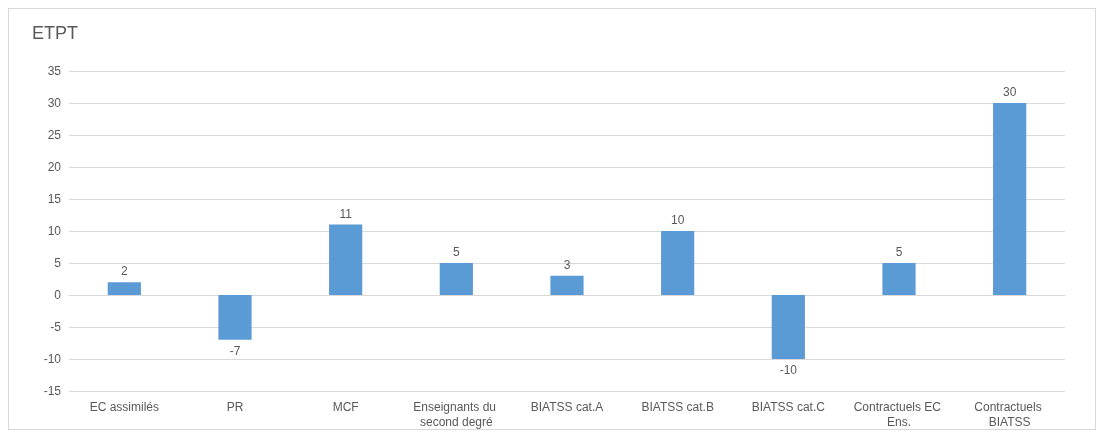  I want to click on x-tick-label: PR, so click(235, 406).